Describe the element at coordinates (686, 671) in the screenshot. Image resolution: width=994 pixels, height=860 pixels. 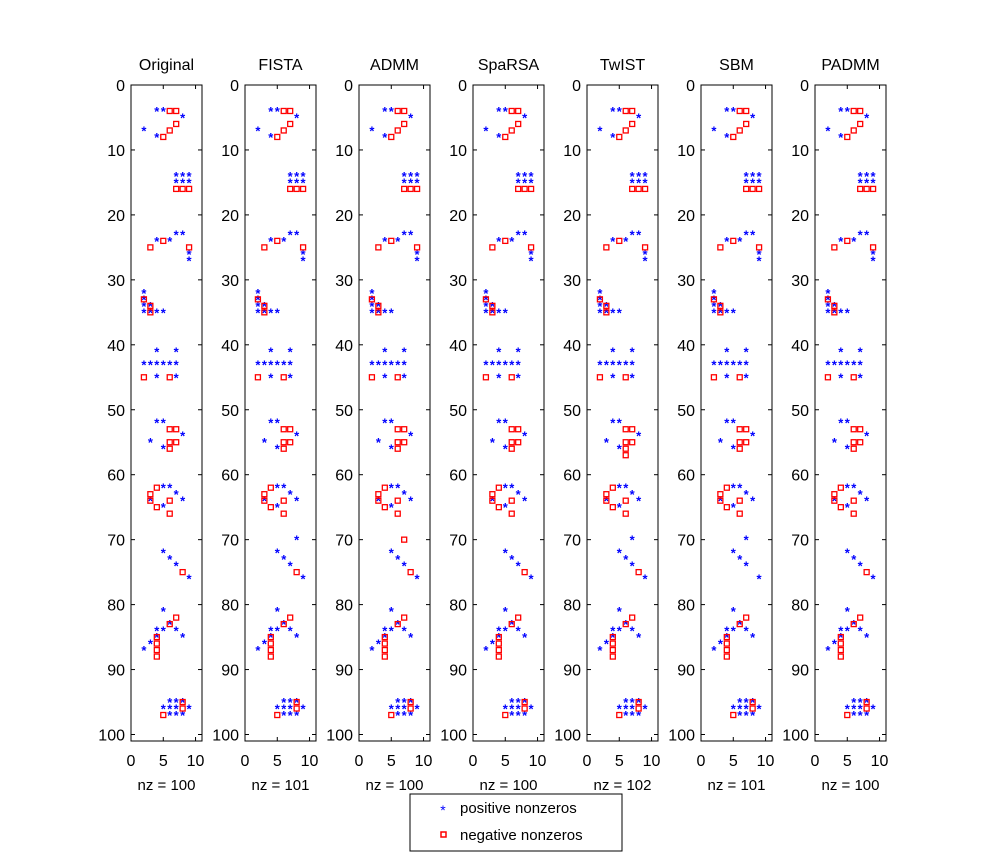
I see `y-tick-label: 90` at that location.